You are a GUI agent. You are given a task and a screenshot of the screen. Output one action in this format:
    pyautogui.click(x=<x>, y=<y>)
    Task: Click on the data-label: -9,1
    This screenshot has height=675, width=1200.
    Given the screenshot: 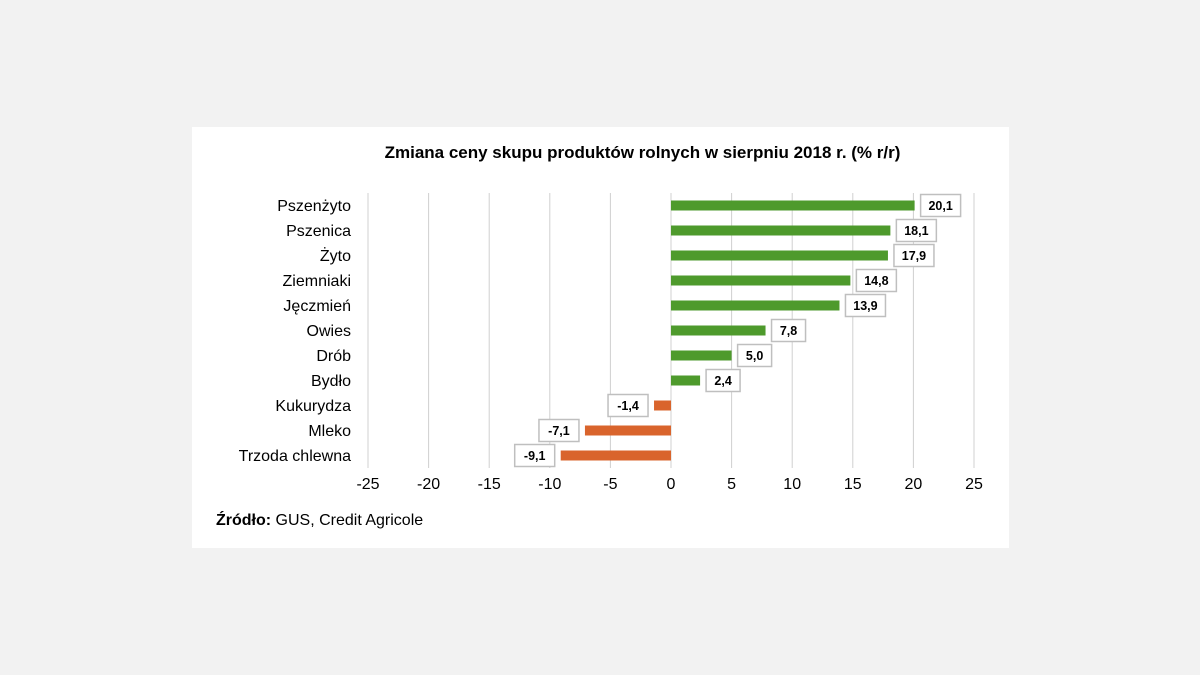 What is the action you would take?
    pyautogui.click(x=535, y=456)
    